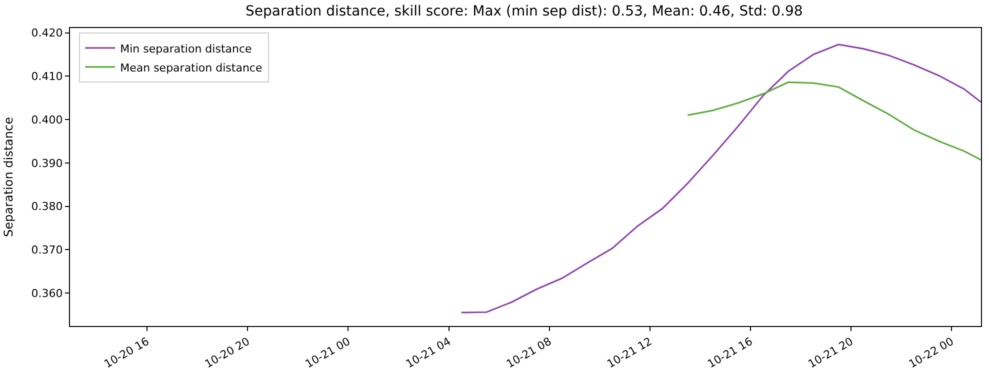  What do you see at coordinates (47, 293) in the screenshot?
I see `y-tick-label: 0.360` at bounding box center [47, 293].